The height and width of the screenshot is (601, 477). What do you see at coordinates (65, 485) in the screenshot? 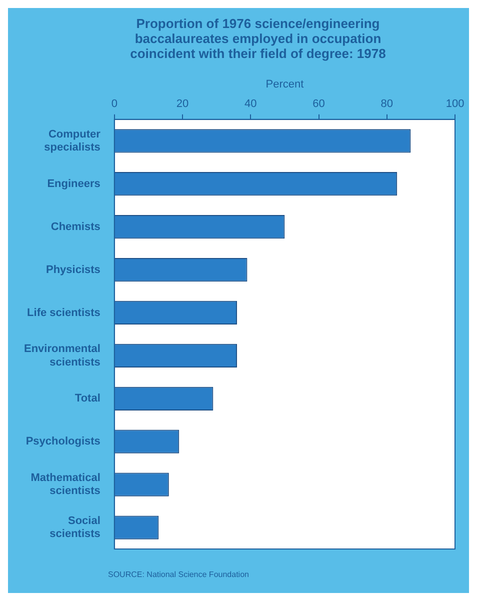
I see `y-tick-label: Mathematical scientists` at bounding box center [65, 485].